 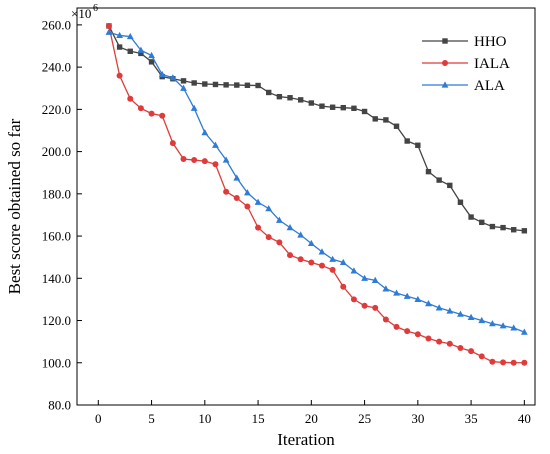 What do you see at coordinates (56, 278) in the screenshot?
I see `y-tick-label: 140.0` at bounding box center [56, 278].